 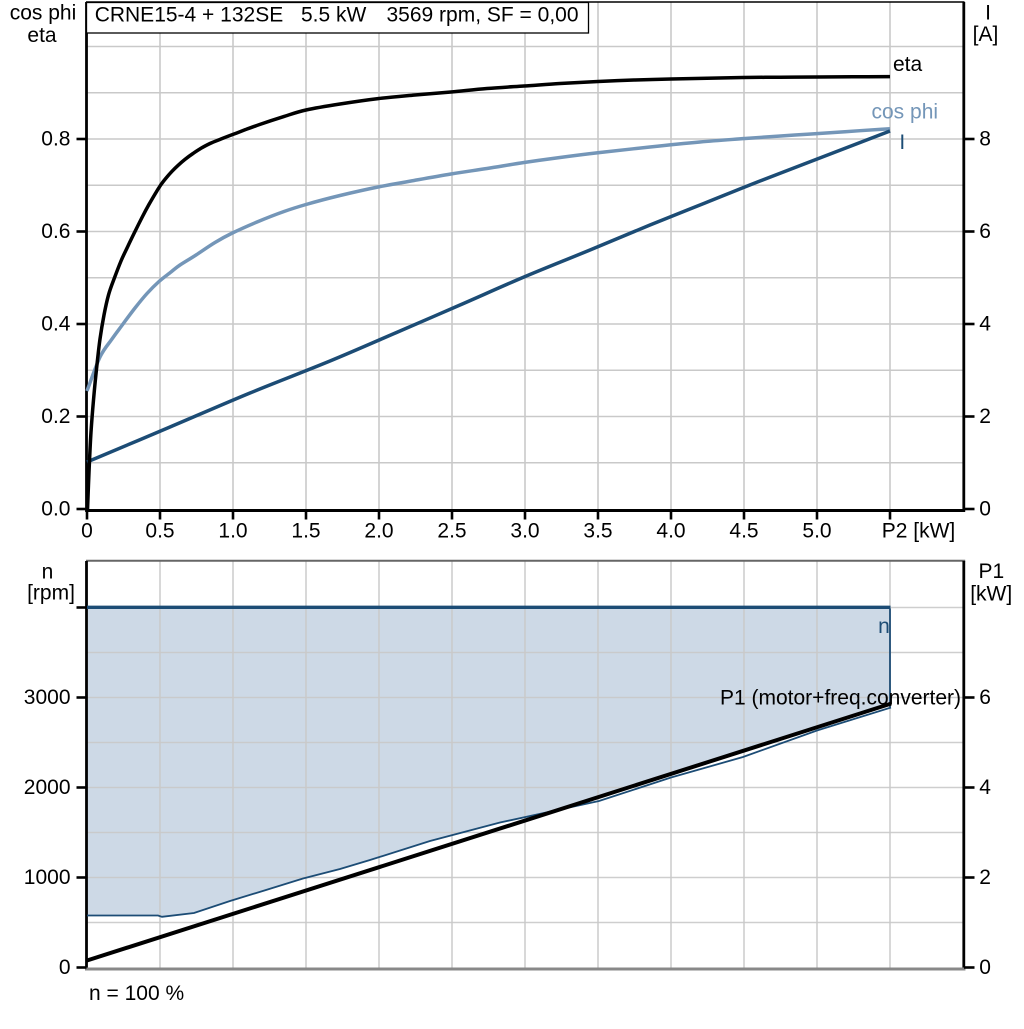 What do you see at coordinates (743, 531) in the screenshot?
I see `svg-text: 4.5` at bounding box center [743, 531].